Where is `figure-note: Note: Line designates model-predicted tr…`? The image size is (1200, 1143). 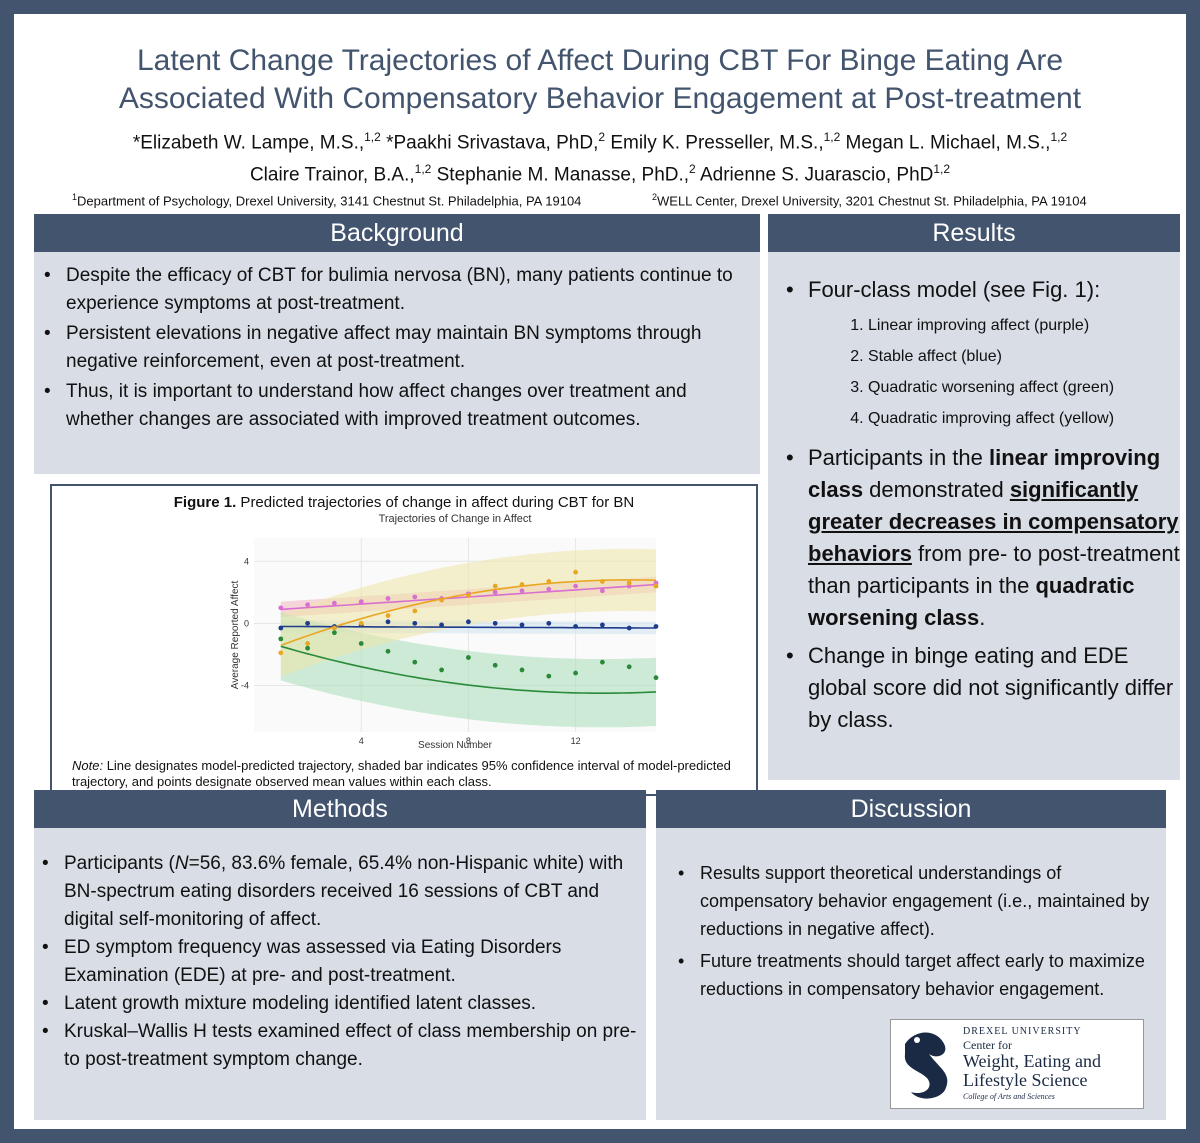
figure-note: Note: Line designates model-predicted tr… is located at coordinates (401, 773).